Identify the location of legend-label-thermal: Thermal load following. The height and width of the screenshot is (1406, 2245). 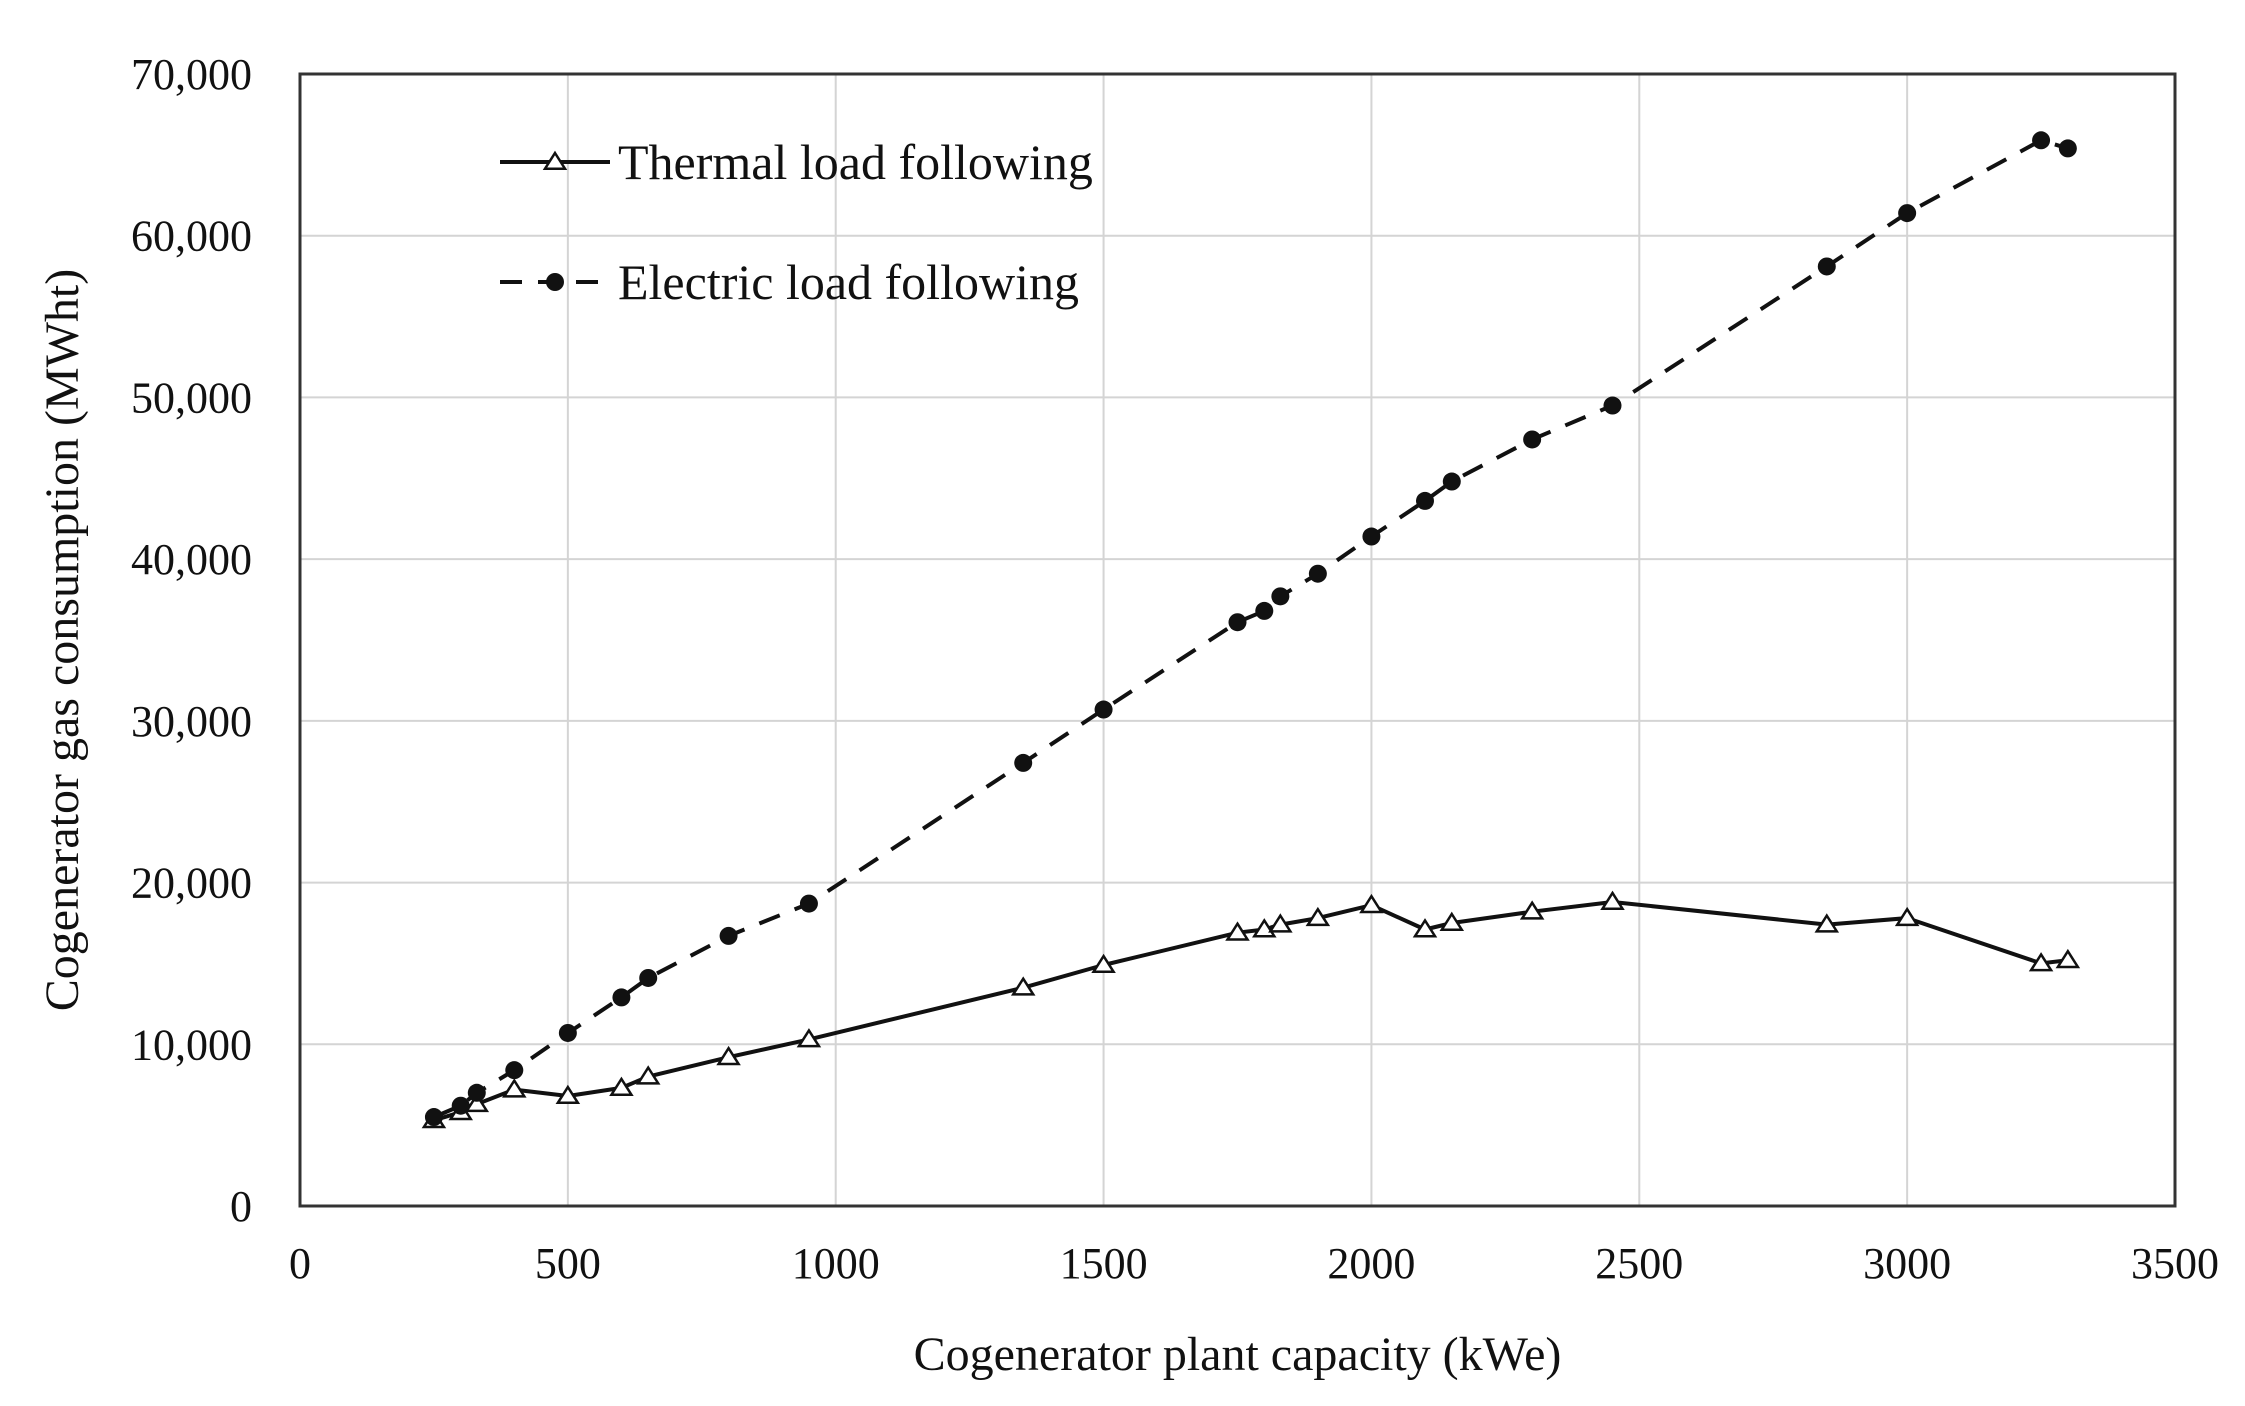
(855, 162).